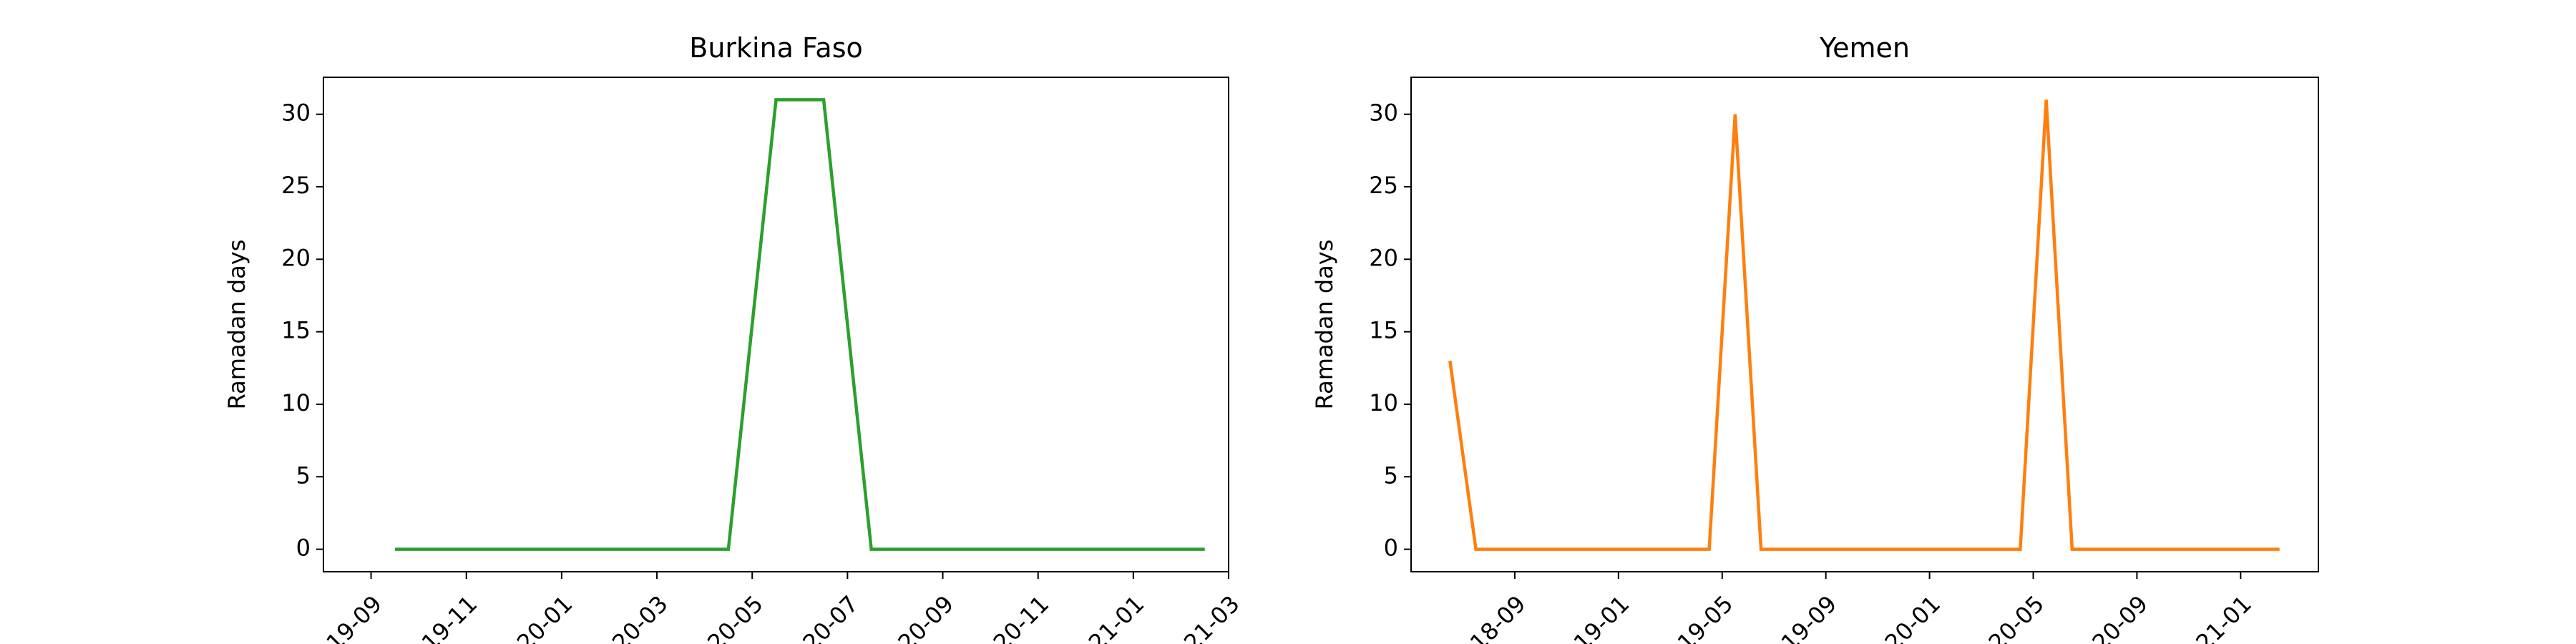  Describe the element at coordinates (1010, 617) in the screenshot. I see `x-tick-label: 2020-11` at that location.